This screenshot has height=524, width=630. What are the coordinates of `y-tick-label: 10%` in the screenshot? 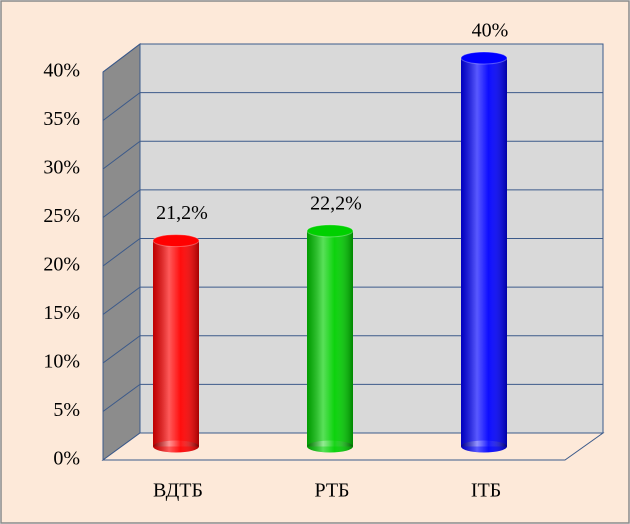 It's located at (61, 362).